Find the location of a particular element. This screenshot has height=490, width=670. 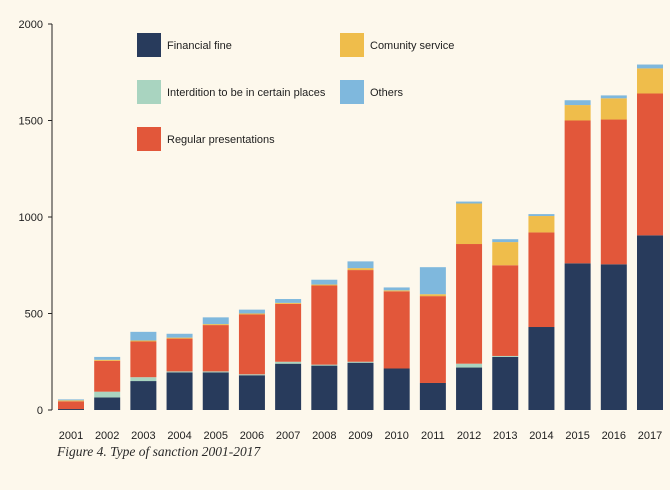

x-tick-label: 2009 is located at coordinates (360, 435).